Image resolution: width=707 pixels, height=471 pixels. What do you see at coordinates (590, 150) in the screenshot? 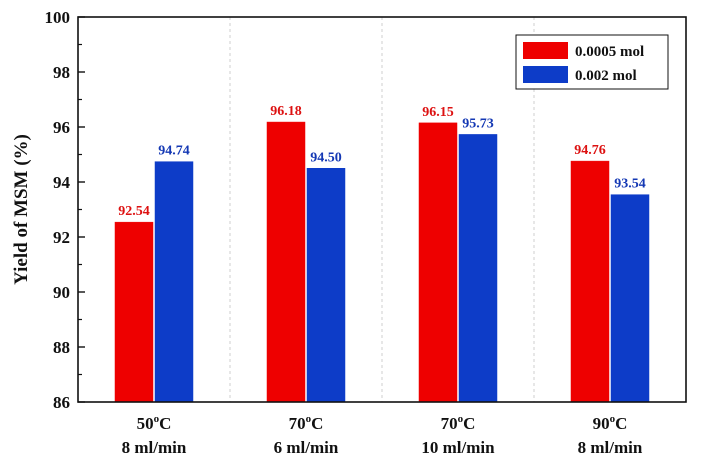
I see `data-label: 94.76` at bounding box center [590, 150].